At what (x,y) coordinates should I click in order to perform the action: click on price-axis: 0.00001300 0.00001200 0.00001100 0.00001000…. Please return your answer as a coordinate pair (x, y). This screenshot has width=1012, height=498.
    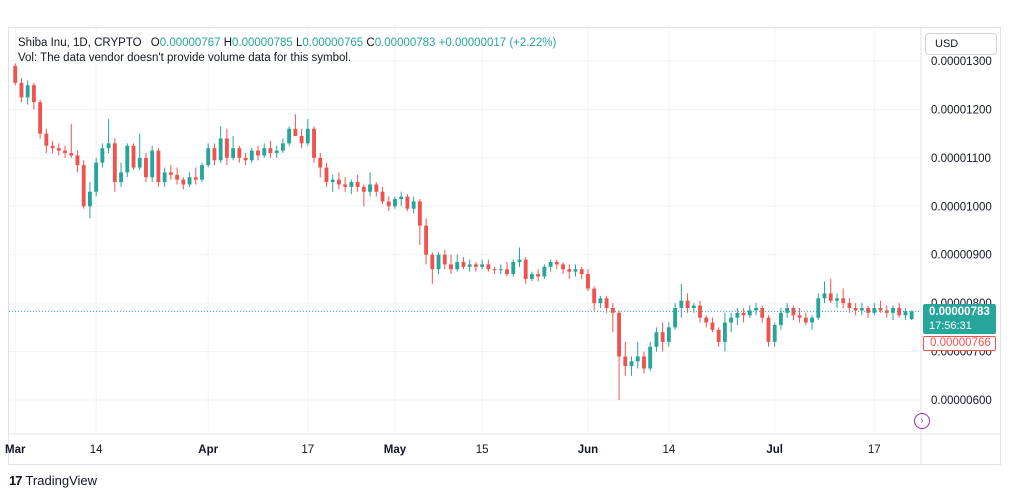
    Looking at the image, I should click on (956, 246).